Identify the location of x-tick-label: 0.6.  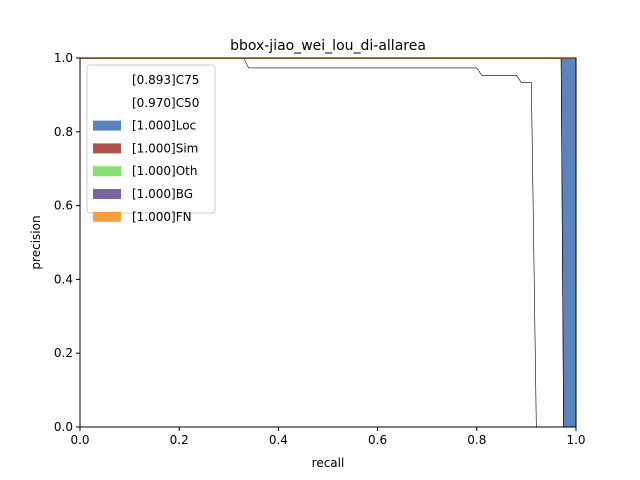
(377, 440).